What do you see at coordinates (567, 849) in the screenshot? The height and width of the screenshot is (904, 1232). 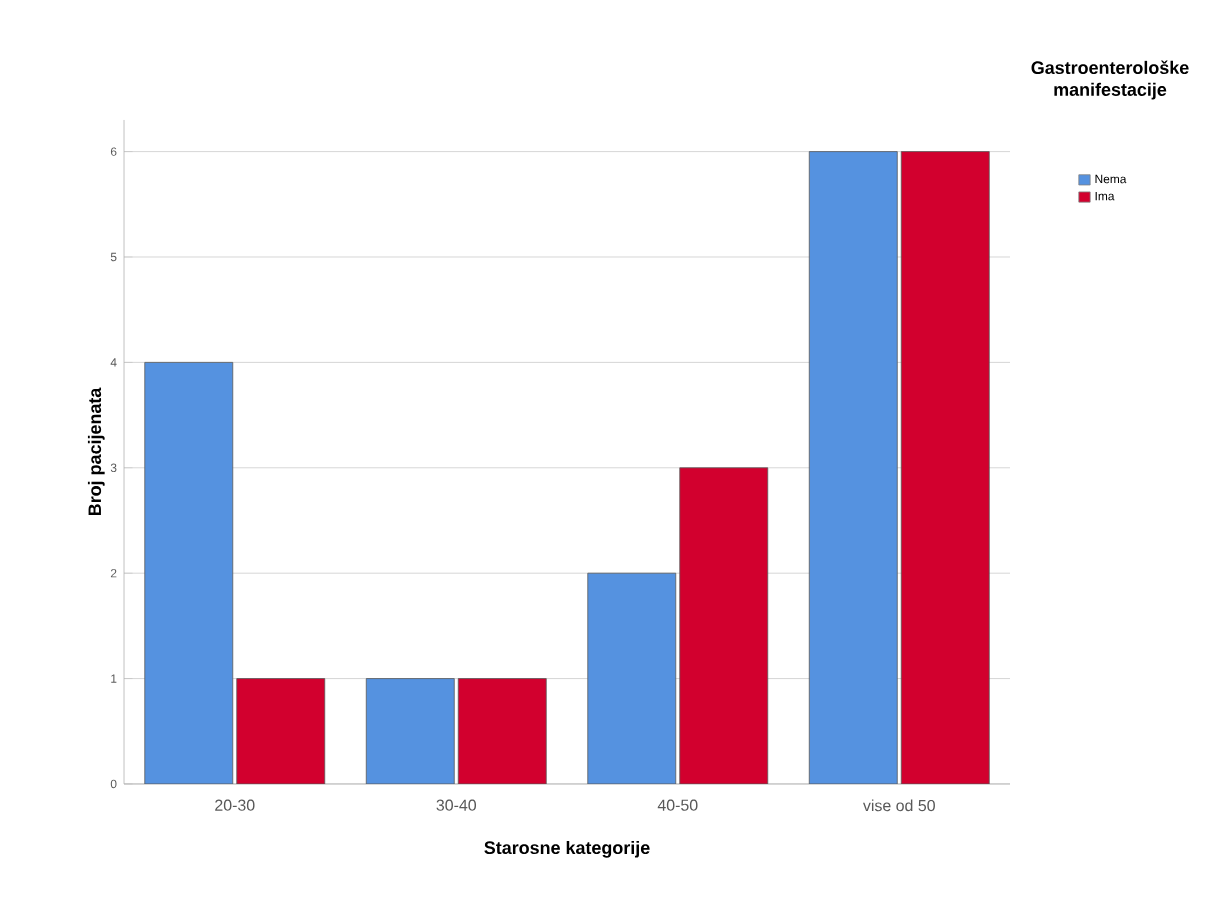 I see `x-axis-title: Starosne kategorije` at bounding box center [567, 849].